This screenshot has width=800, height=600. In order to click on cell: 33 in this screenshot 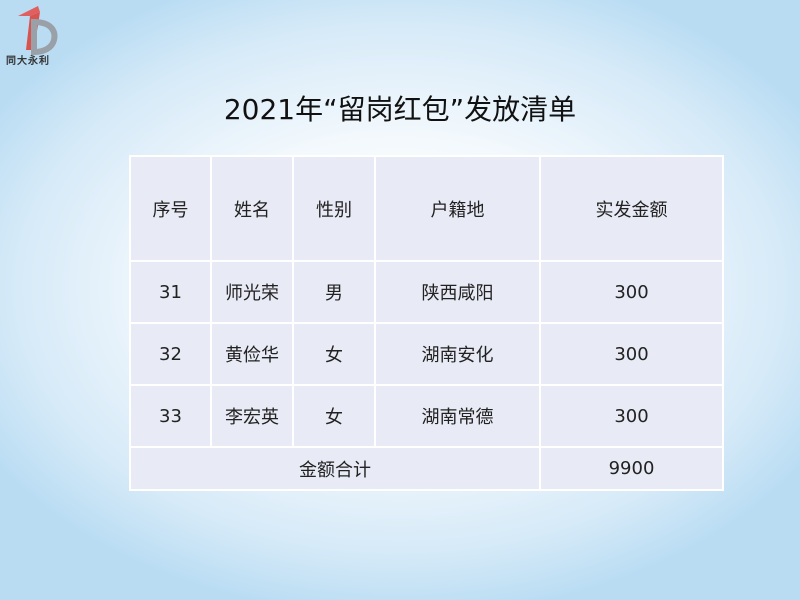, I will do `click(170, 416)`.